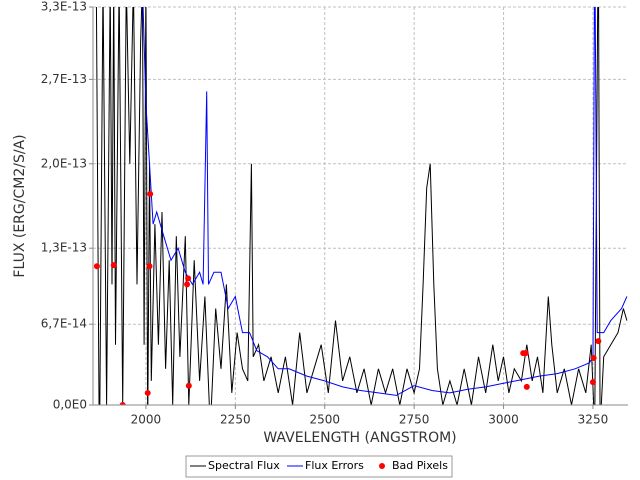 This screenshot has height=480, width=640. What do you see at coordinates (420, 465) in the screenshot?
I see `legend-label: Bad Pixels` at bounding box center [420, 465].